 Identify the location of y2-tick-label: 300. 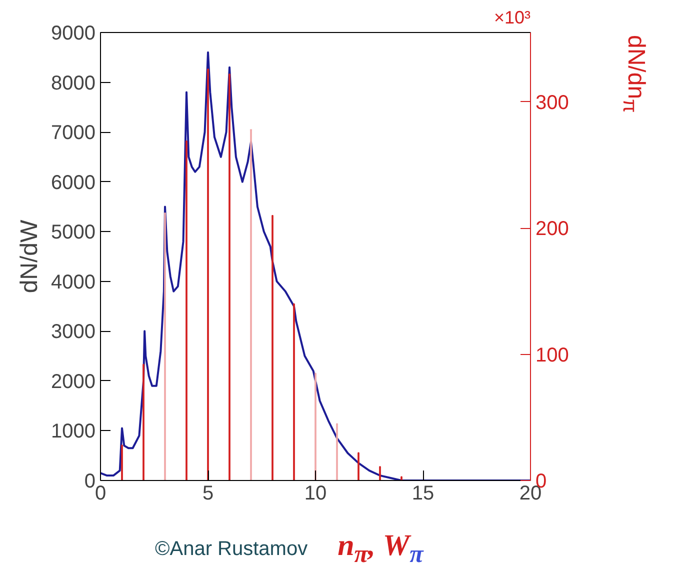
(552, 103).